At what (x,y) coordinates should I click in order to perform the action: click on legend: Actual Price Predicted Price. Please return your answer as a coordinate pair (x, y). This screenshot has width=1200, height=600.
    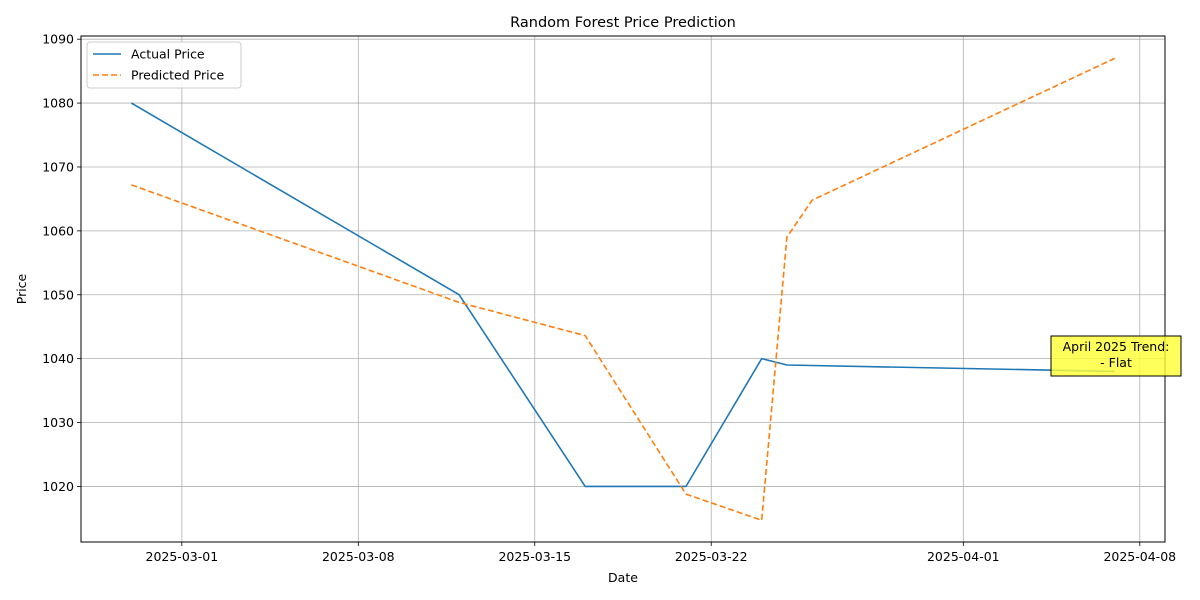
    Looking at the image, I should click on (164, 65).